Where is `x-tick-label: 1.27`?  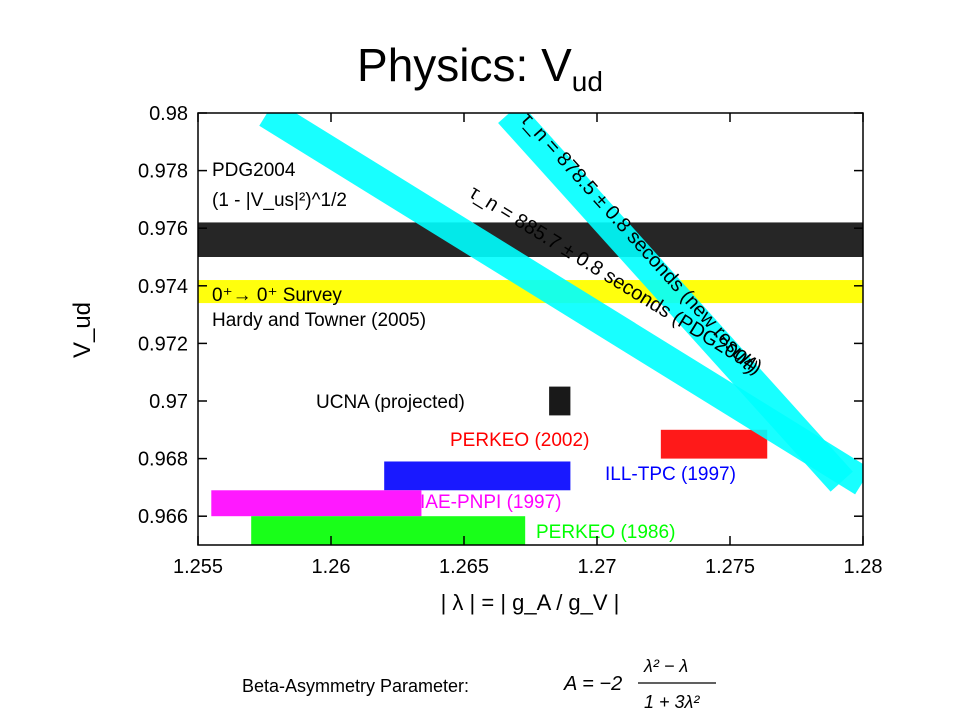 x-tick-label: 1.27 is located at coordinates (597, 567).